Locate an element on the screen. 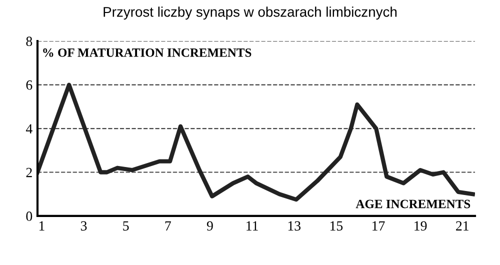 This screenshot has height=265, width=500. x-tick-label: 13 is located at coordinates (294, 226).